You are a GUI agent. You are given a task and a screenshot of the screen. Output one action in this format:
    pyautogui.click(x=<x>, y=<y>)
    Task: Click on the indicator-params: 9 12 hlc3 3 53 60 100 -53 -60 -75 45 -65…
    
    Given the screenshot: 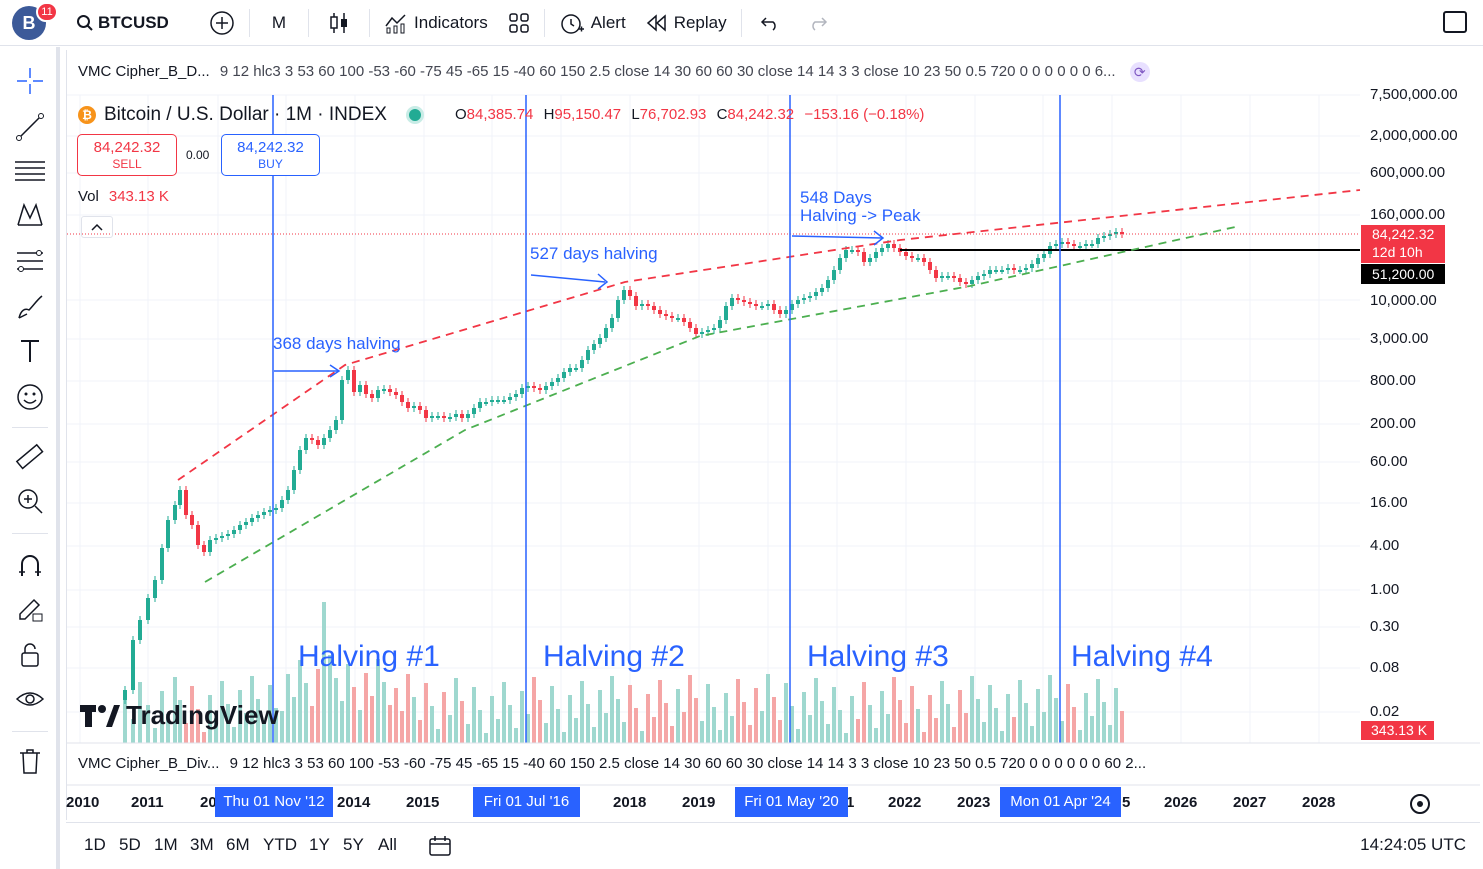 What is the action you would take?
    pyautogui.click(x=688, y=763)
    